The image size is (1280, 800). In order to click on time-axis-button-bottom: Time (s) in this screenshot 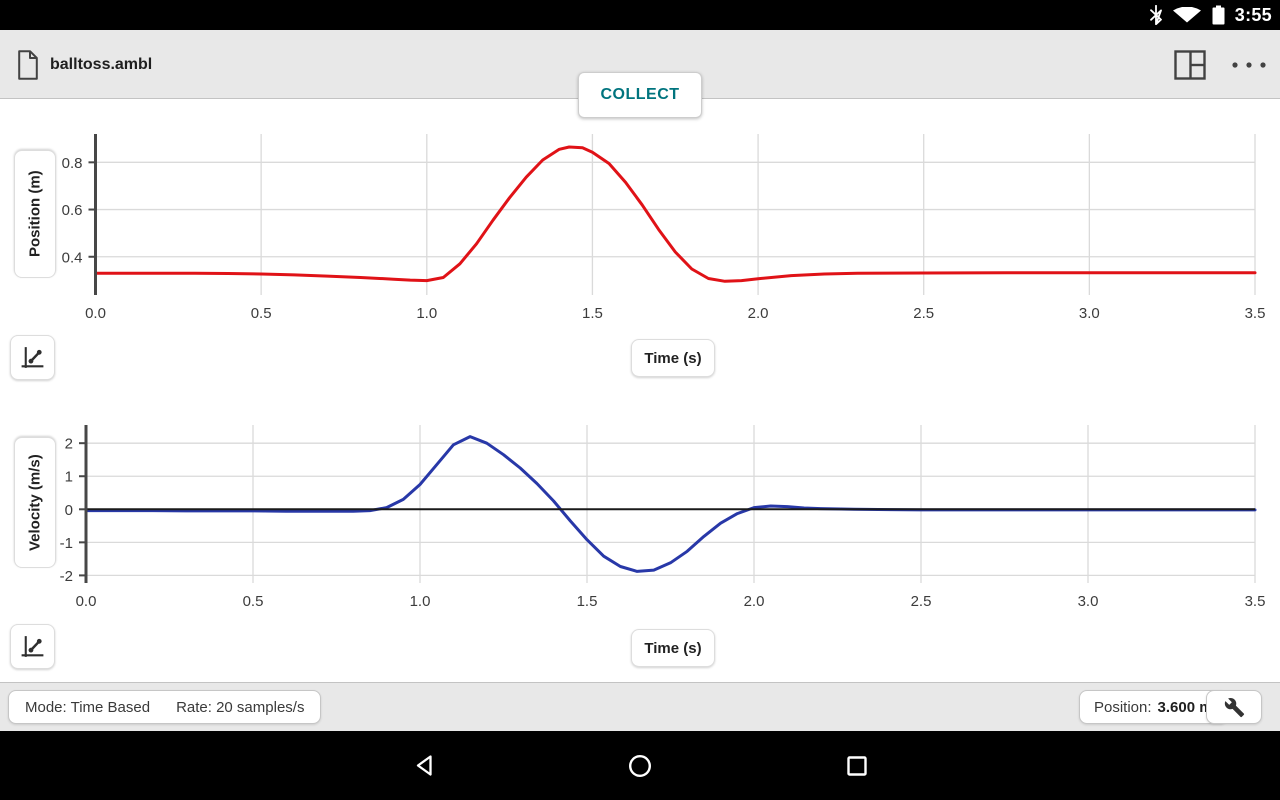, I will do `click(673, 648)`.